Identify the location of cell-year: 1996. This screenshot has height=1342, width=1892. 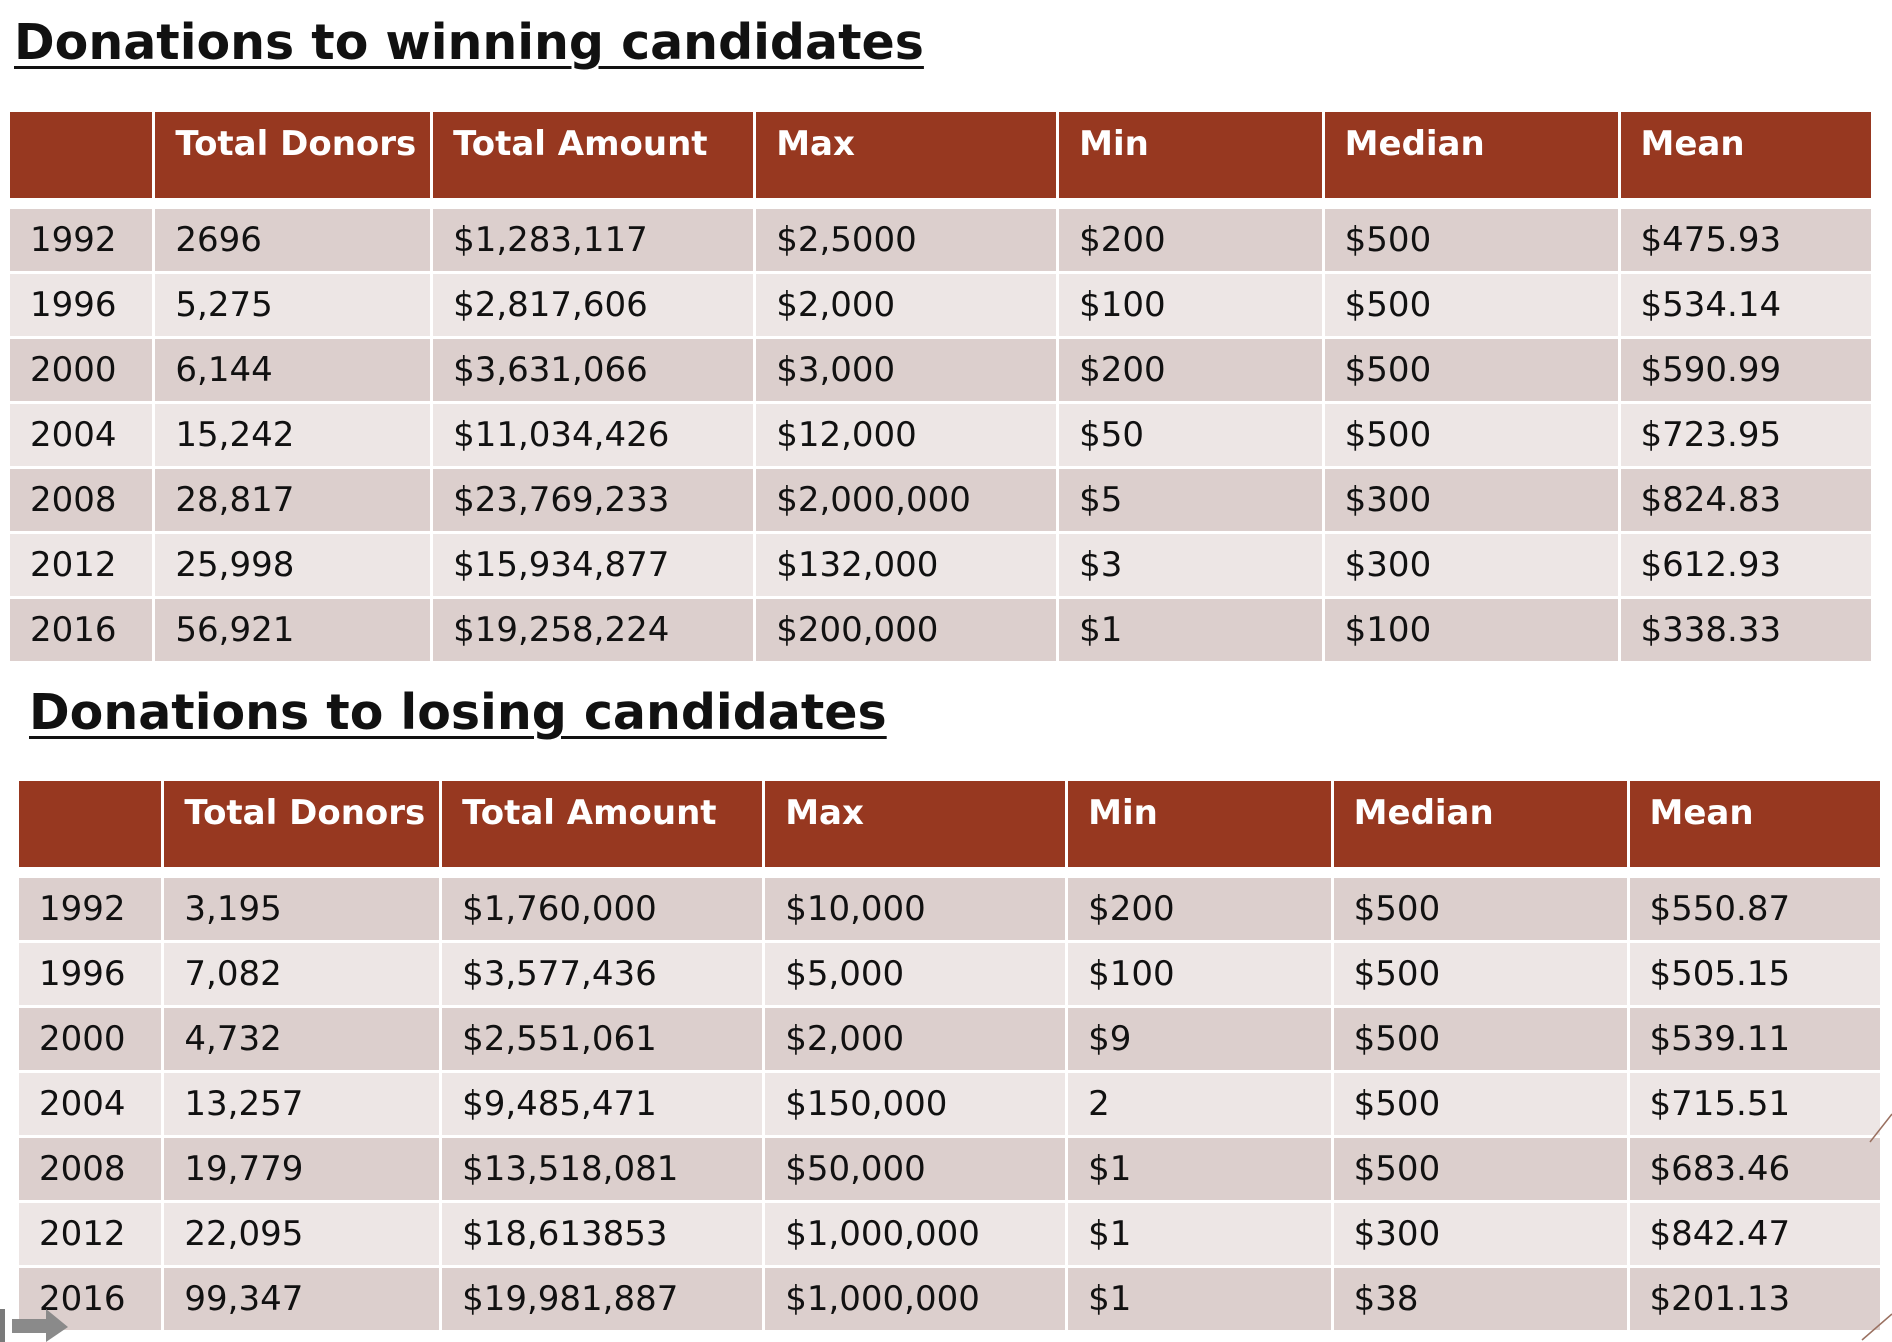
(90, 974).